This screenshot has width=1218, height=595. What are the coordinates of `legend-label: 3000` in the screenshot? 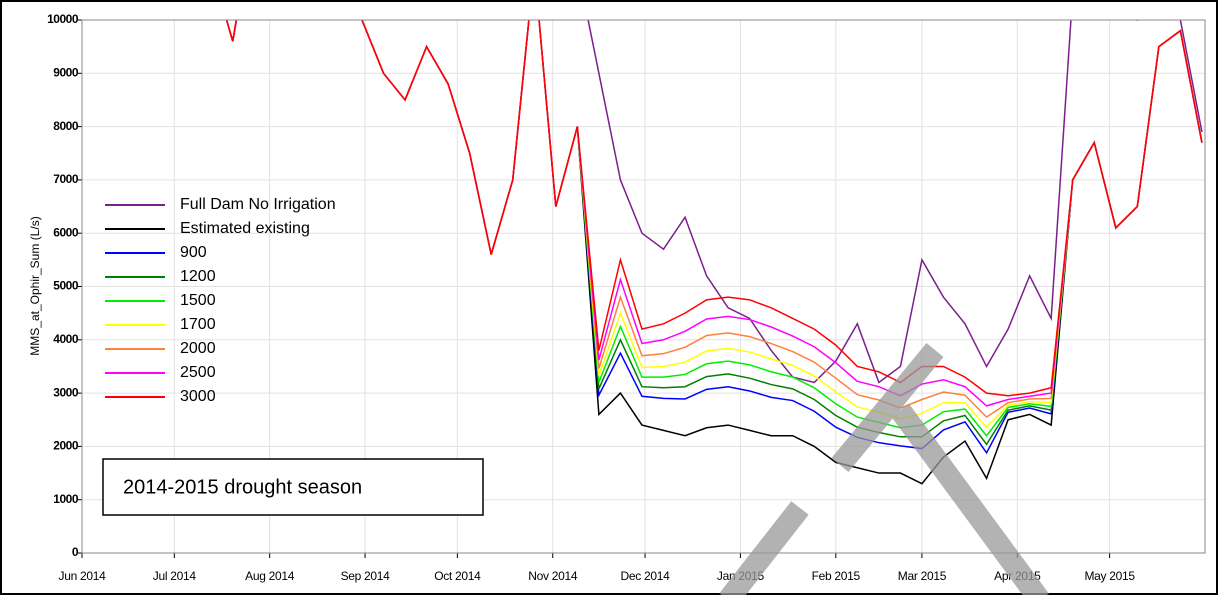 It's located at (198, 396).